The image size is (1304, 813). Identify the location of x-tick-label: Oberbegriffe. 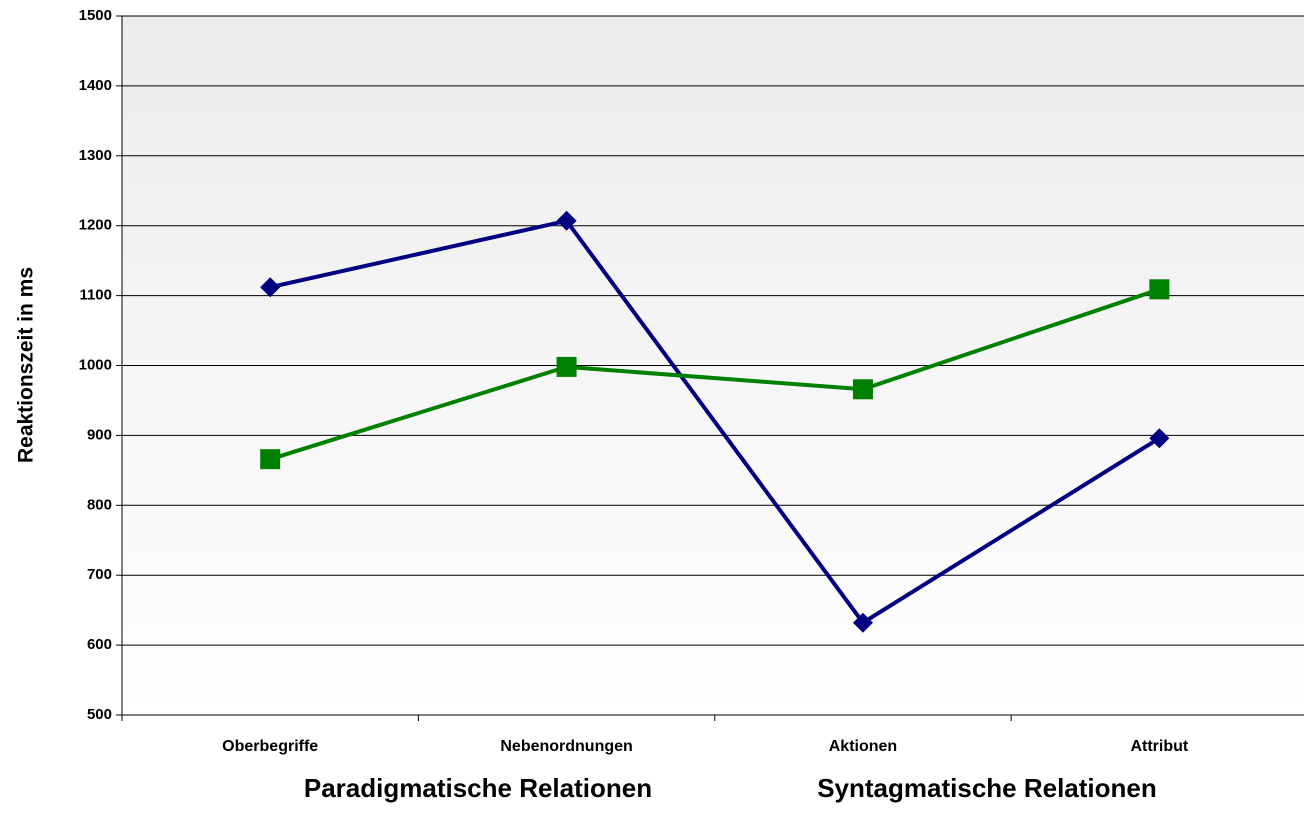
(270, 746).